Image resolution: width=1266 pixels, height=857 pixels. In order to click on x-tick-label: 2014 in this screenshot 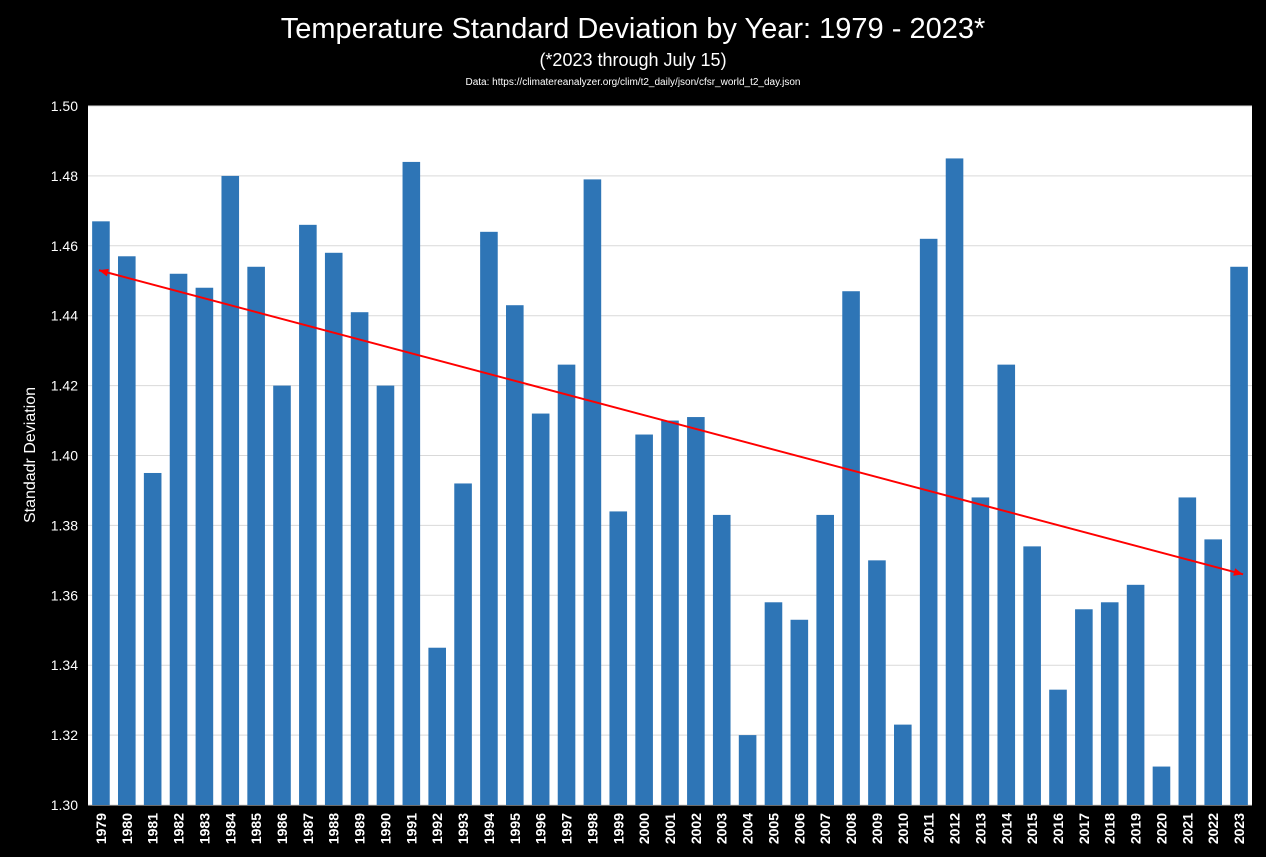, I will do `click(1006, 828)`.